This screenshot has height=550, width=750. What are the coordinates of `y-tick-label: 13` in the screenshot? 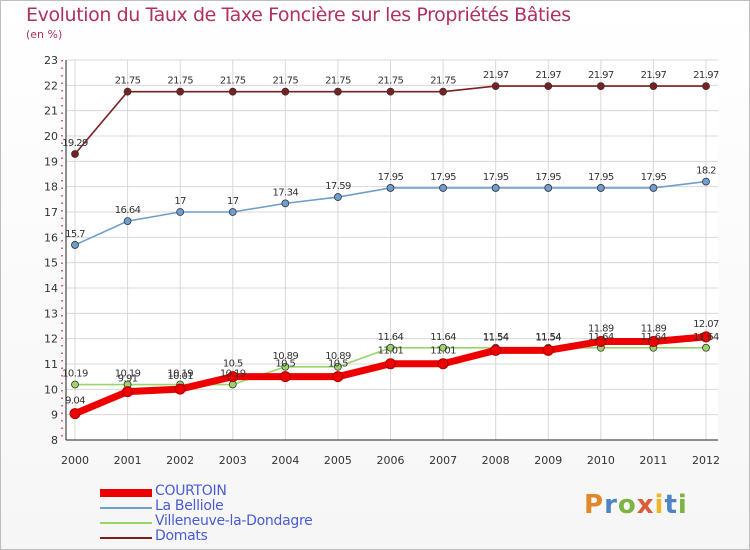 It's located at (51, 313).